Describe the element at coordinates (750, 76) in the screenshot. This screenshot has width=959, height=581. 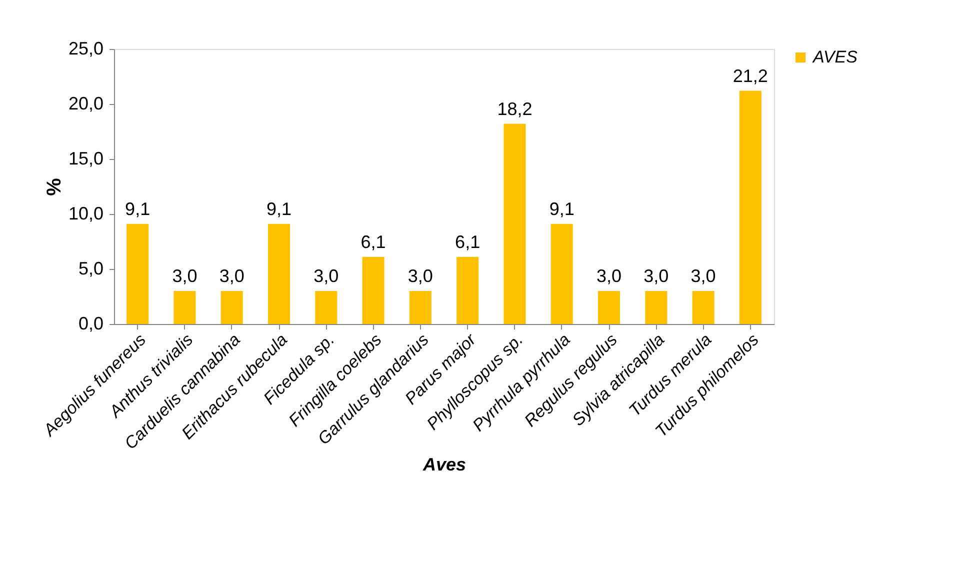
I see `data-label: 21,2` at that location.